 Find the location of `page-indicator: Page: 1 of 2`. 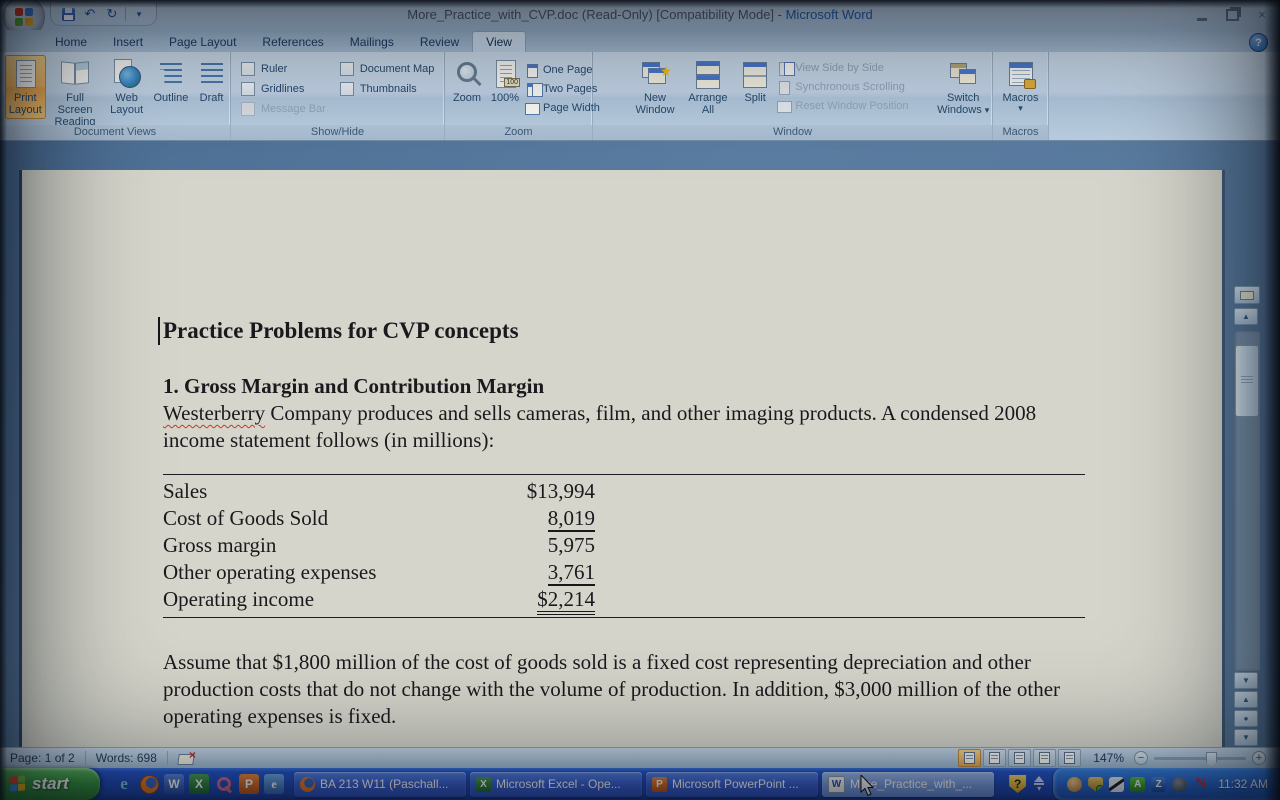

page-indicator: Page: 1 of 2 is located at coordinates (42, 758).